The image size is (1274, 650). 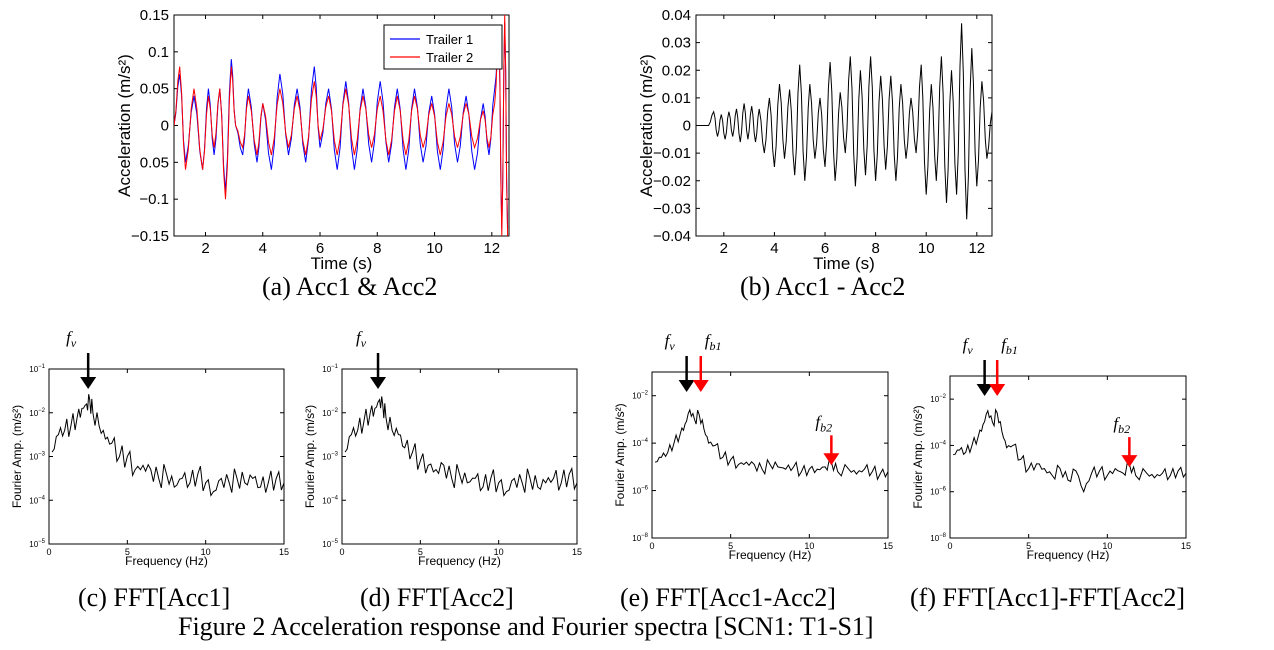 What do you see at coordinates (491, 248) in the screenshot?
I see `x-tick-label: 12` at bounding box center [491, 248].